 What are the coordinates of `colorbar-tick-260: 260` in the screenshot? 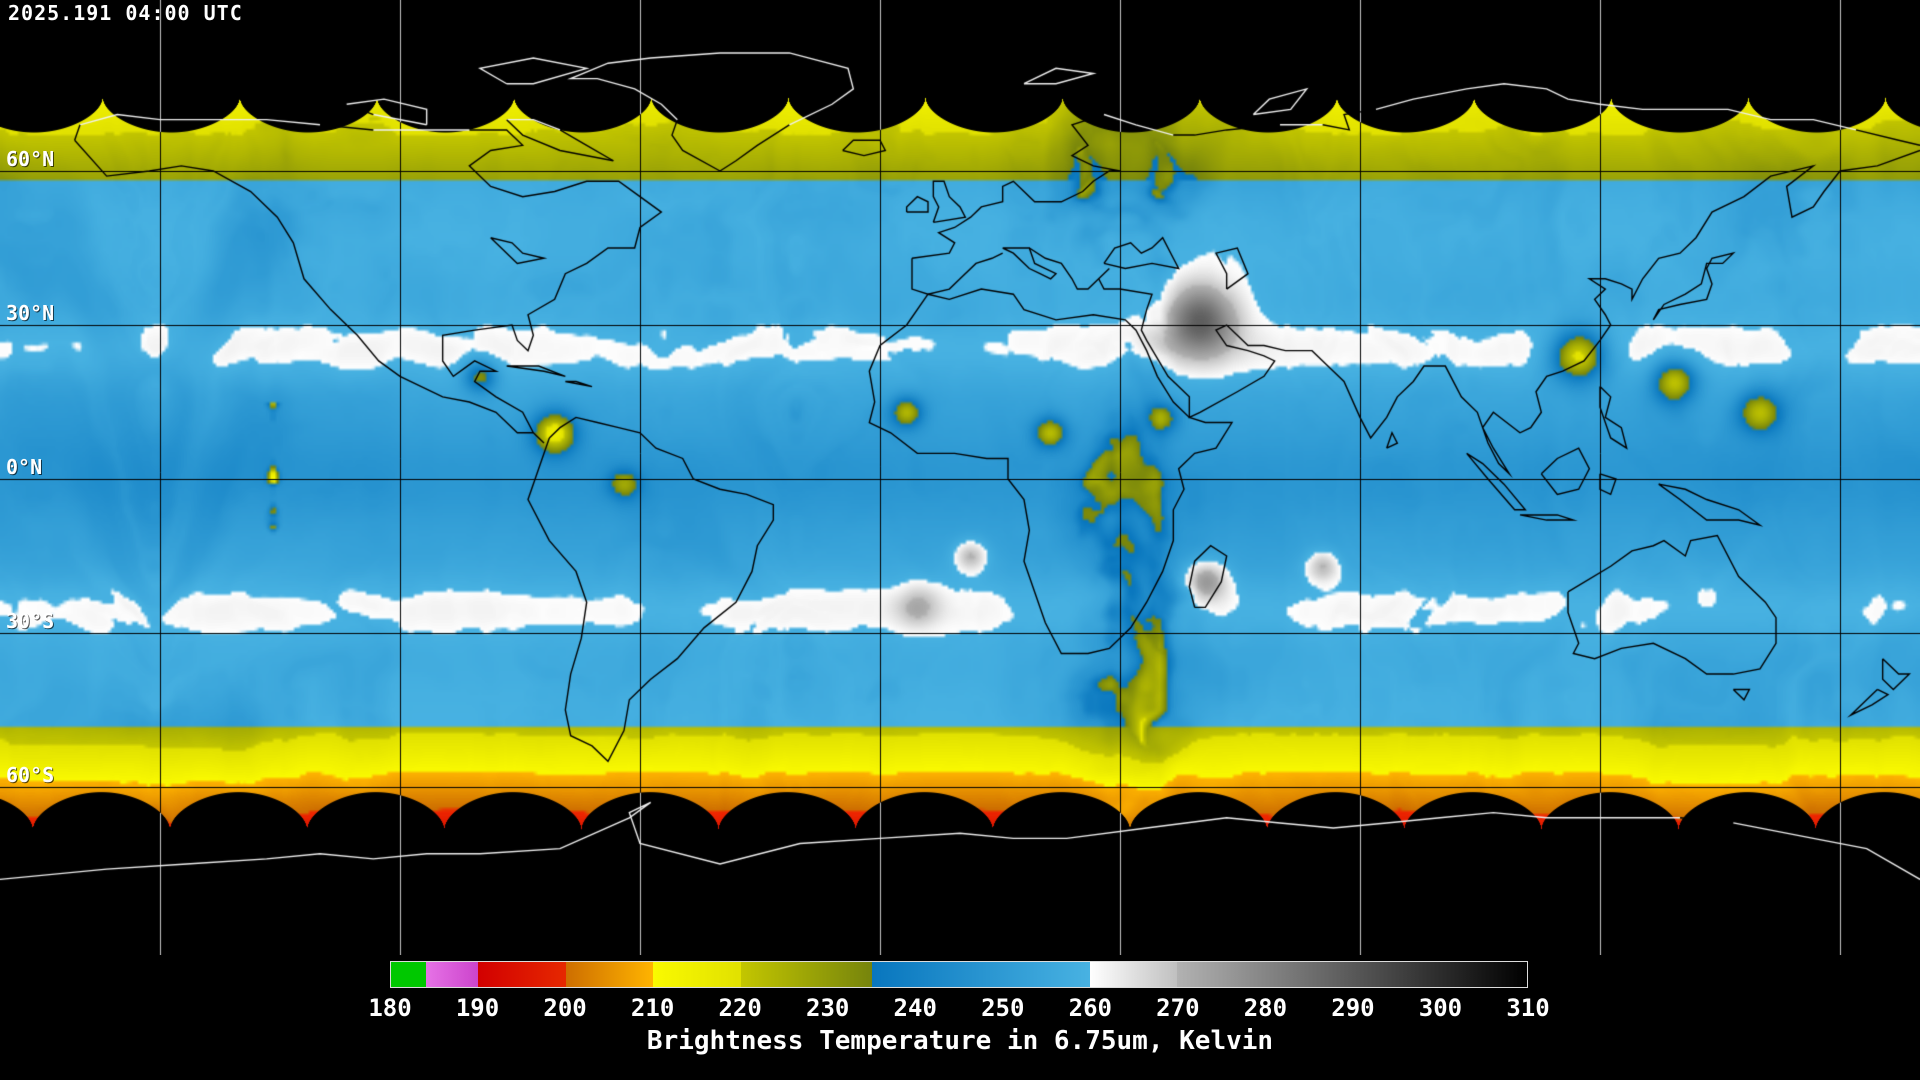 It's located at (1090, 1008).